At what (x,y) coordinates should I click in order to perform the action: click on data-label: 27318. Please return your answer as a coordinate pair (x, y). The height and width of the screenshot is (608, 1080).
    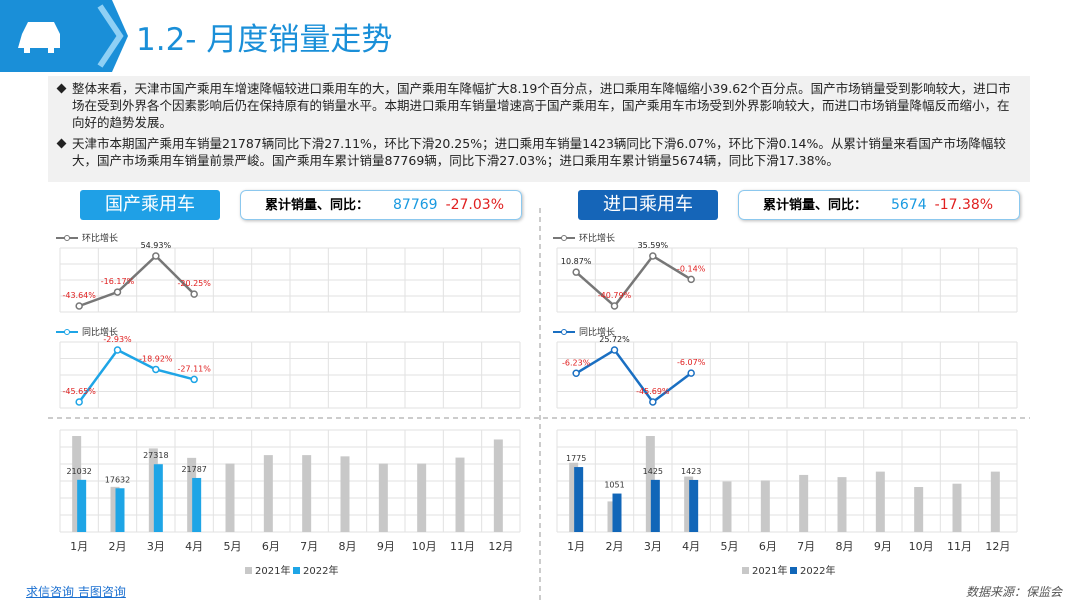
    Looking at the image, I should click on (155, 455).